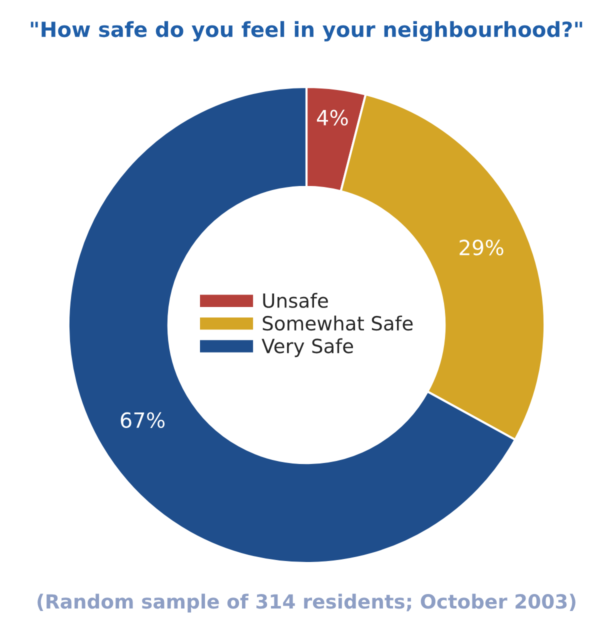  I want to click on data-label: 67%, so click(142, 420).